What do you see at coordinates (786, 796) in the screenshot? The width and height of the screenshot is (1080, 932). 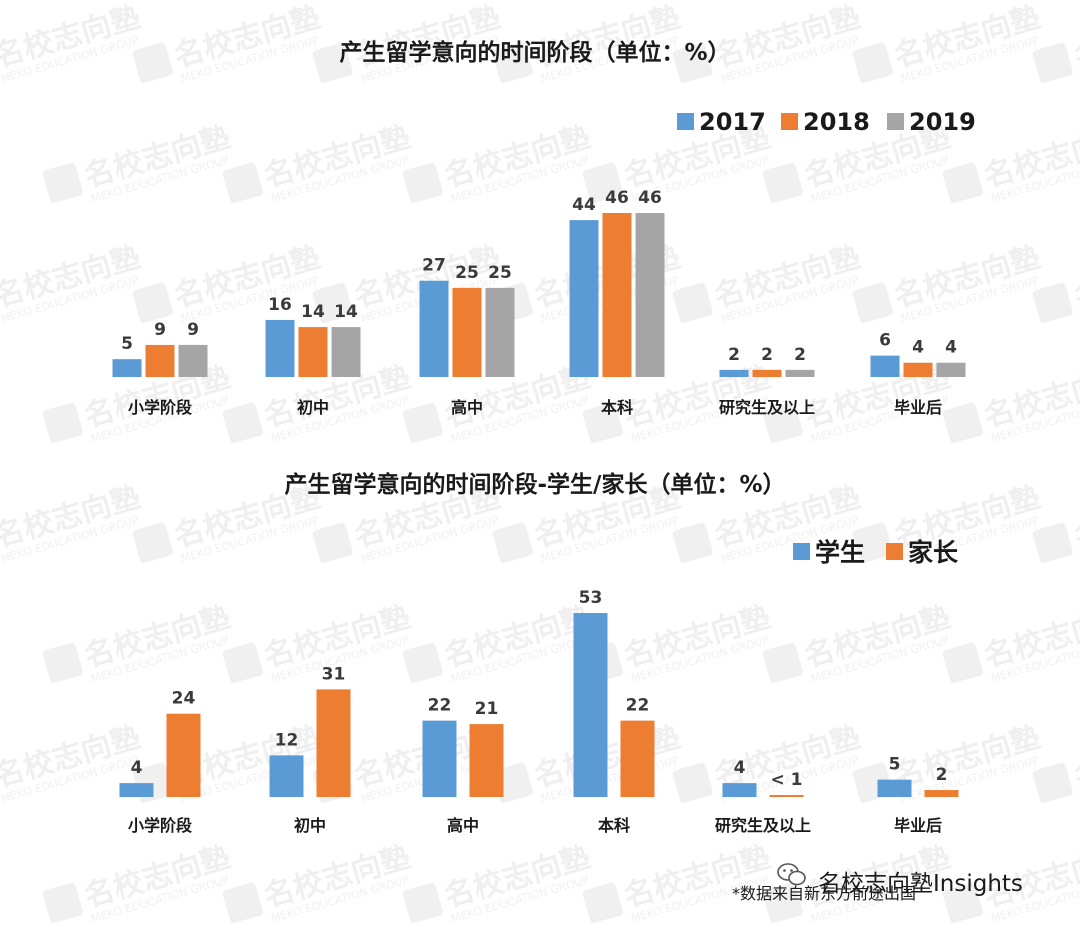 I see `bar-家长-4` at bounding box center [786, 796].